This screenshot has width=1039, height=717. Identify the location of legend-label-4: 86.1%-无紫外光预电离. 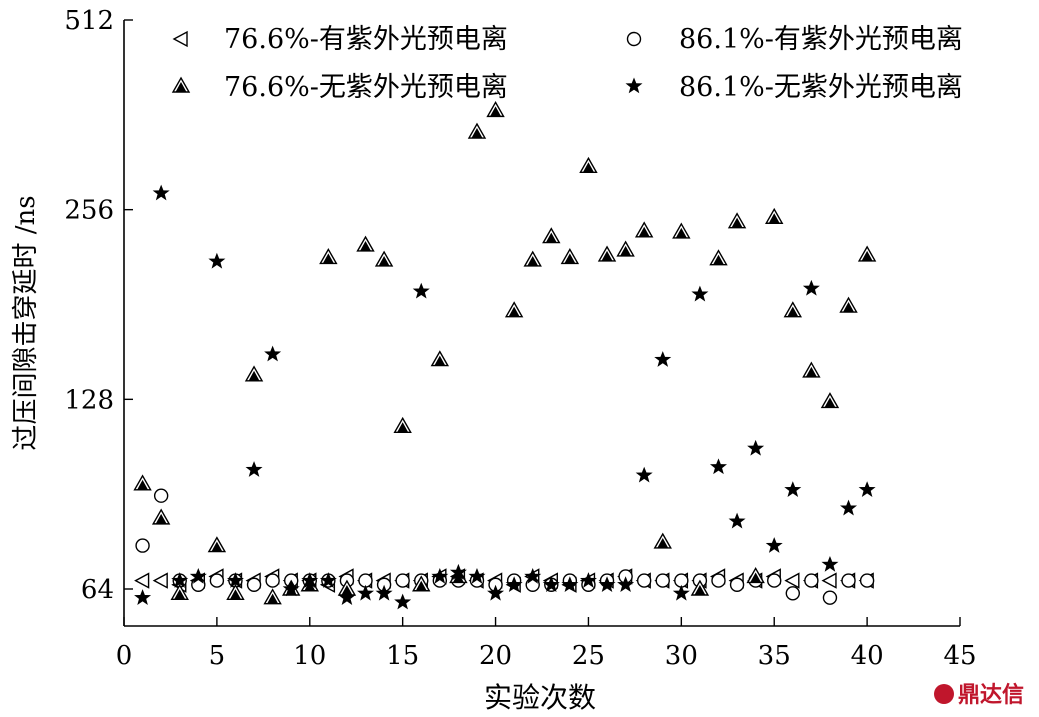
(821, 87).